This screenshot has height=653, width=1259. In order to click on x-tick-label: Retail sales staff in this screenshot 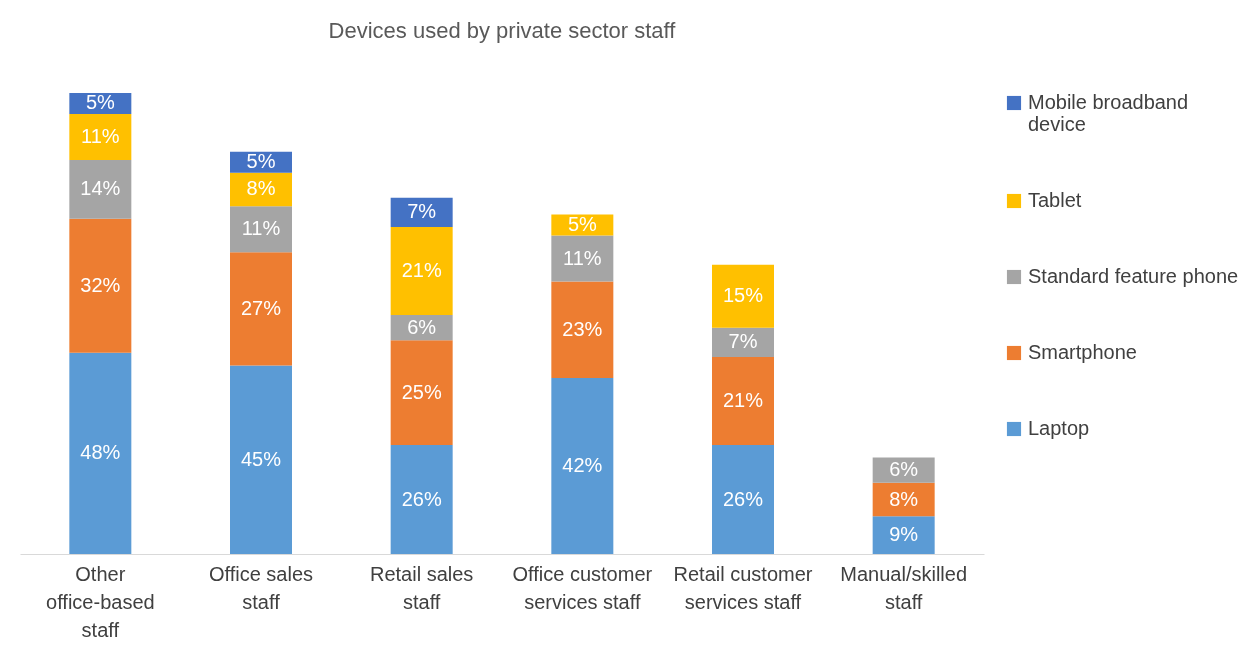, I will do `click(421, 587)`.